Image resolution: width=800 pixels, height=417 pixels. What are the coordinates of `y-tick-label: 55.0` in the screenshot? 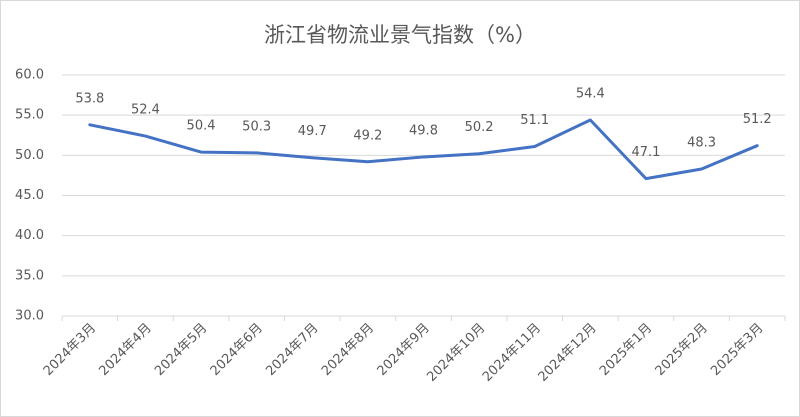 It's located at (29, 115).